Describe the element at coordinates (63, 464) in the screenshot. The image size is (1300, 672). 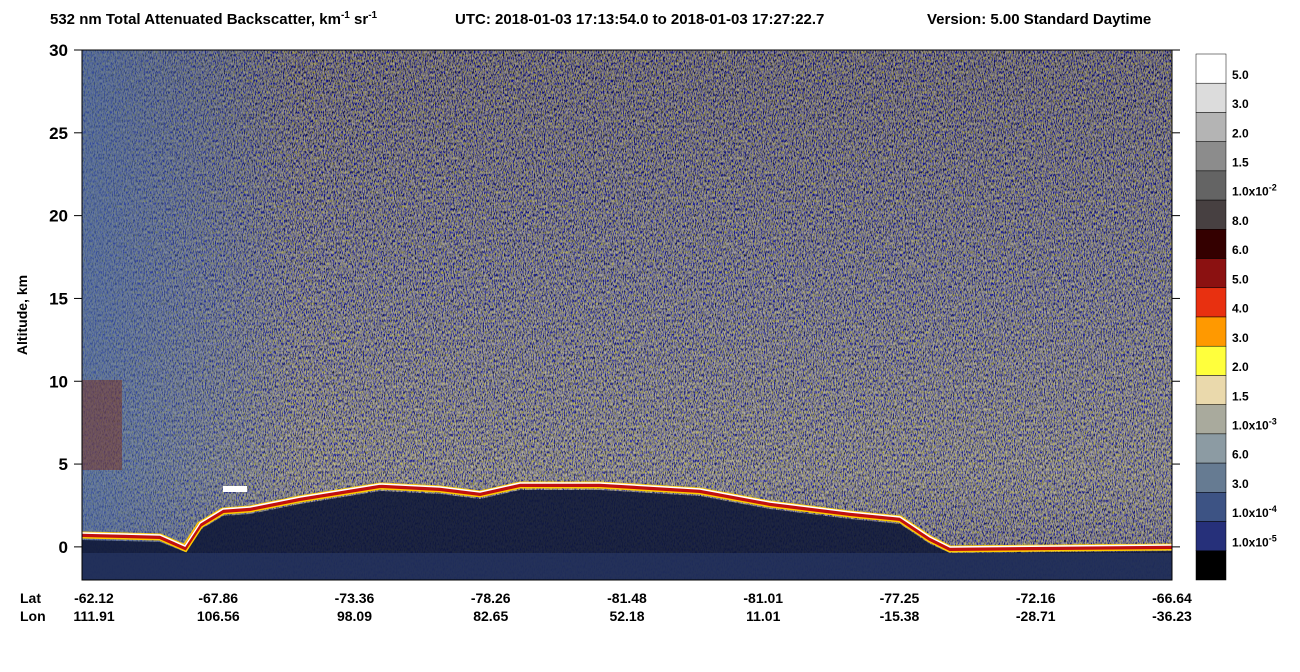
I see `y-tick-label: 5` at that location.